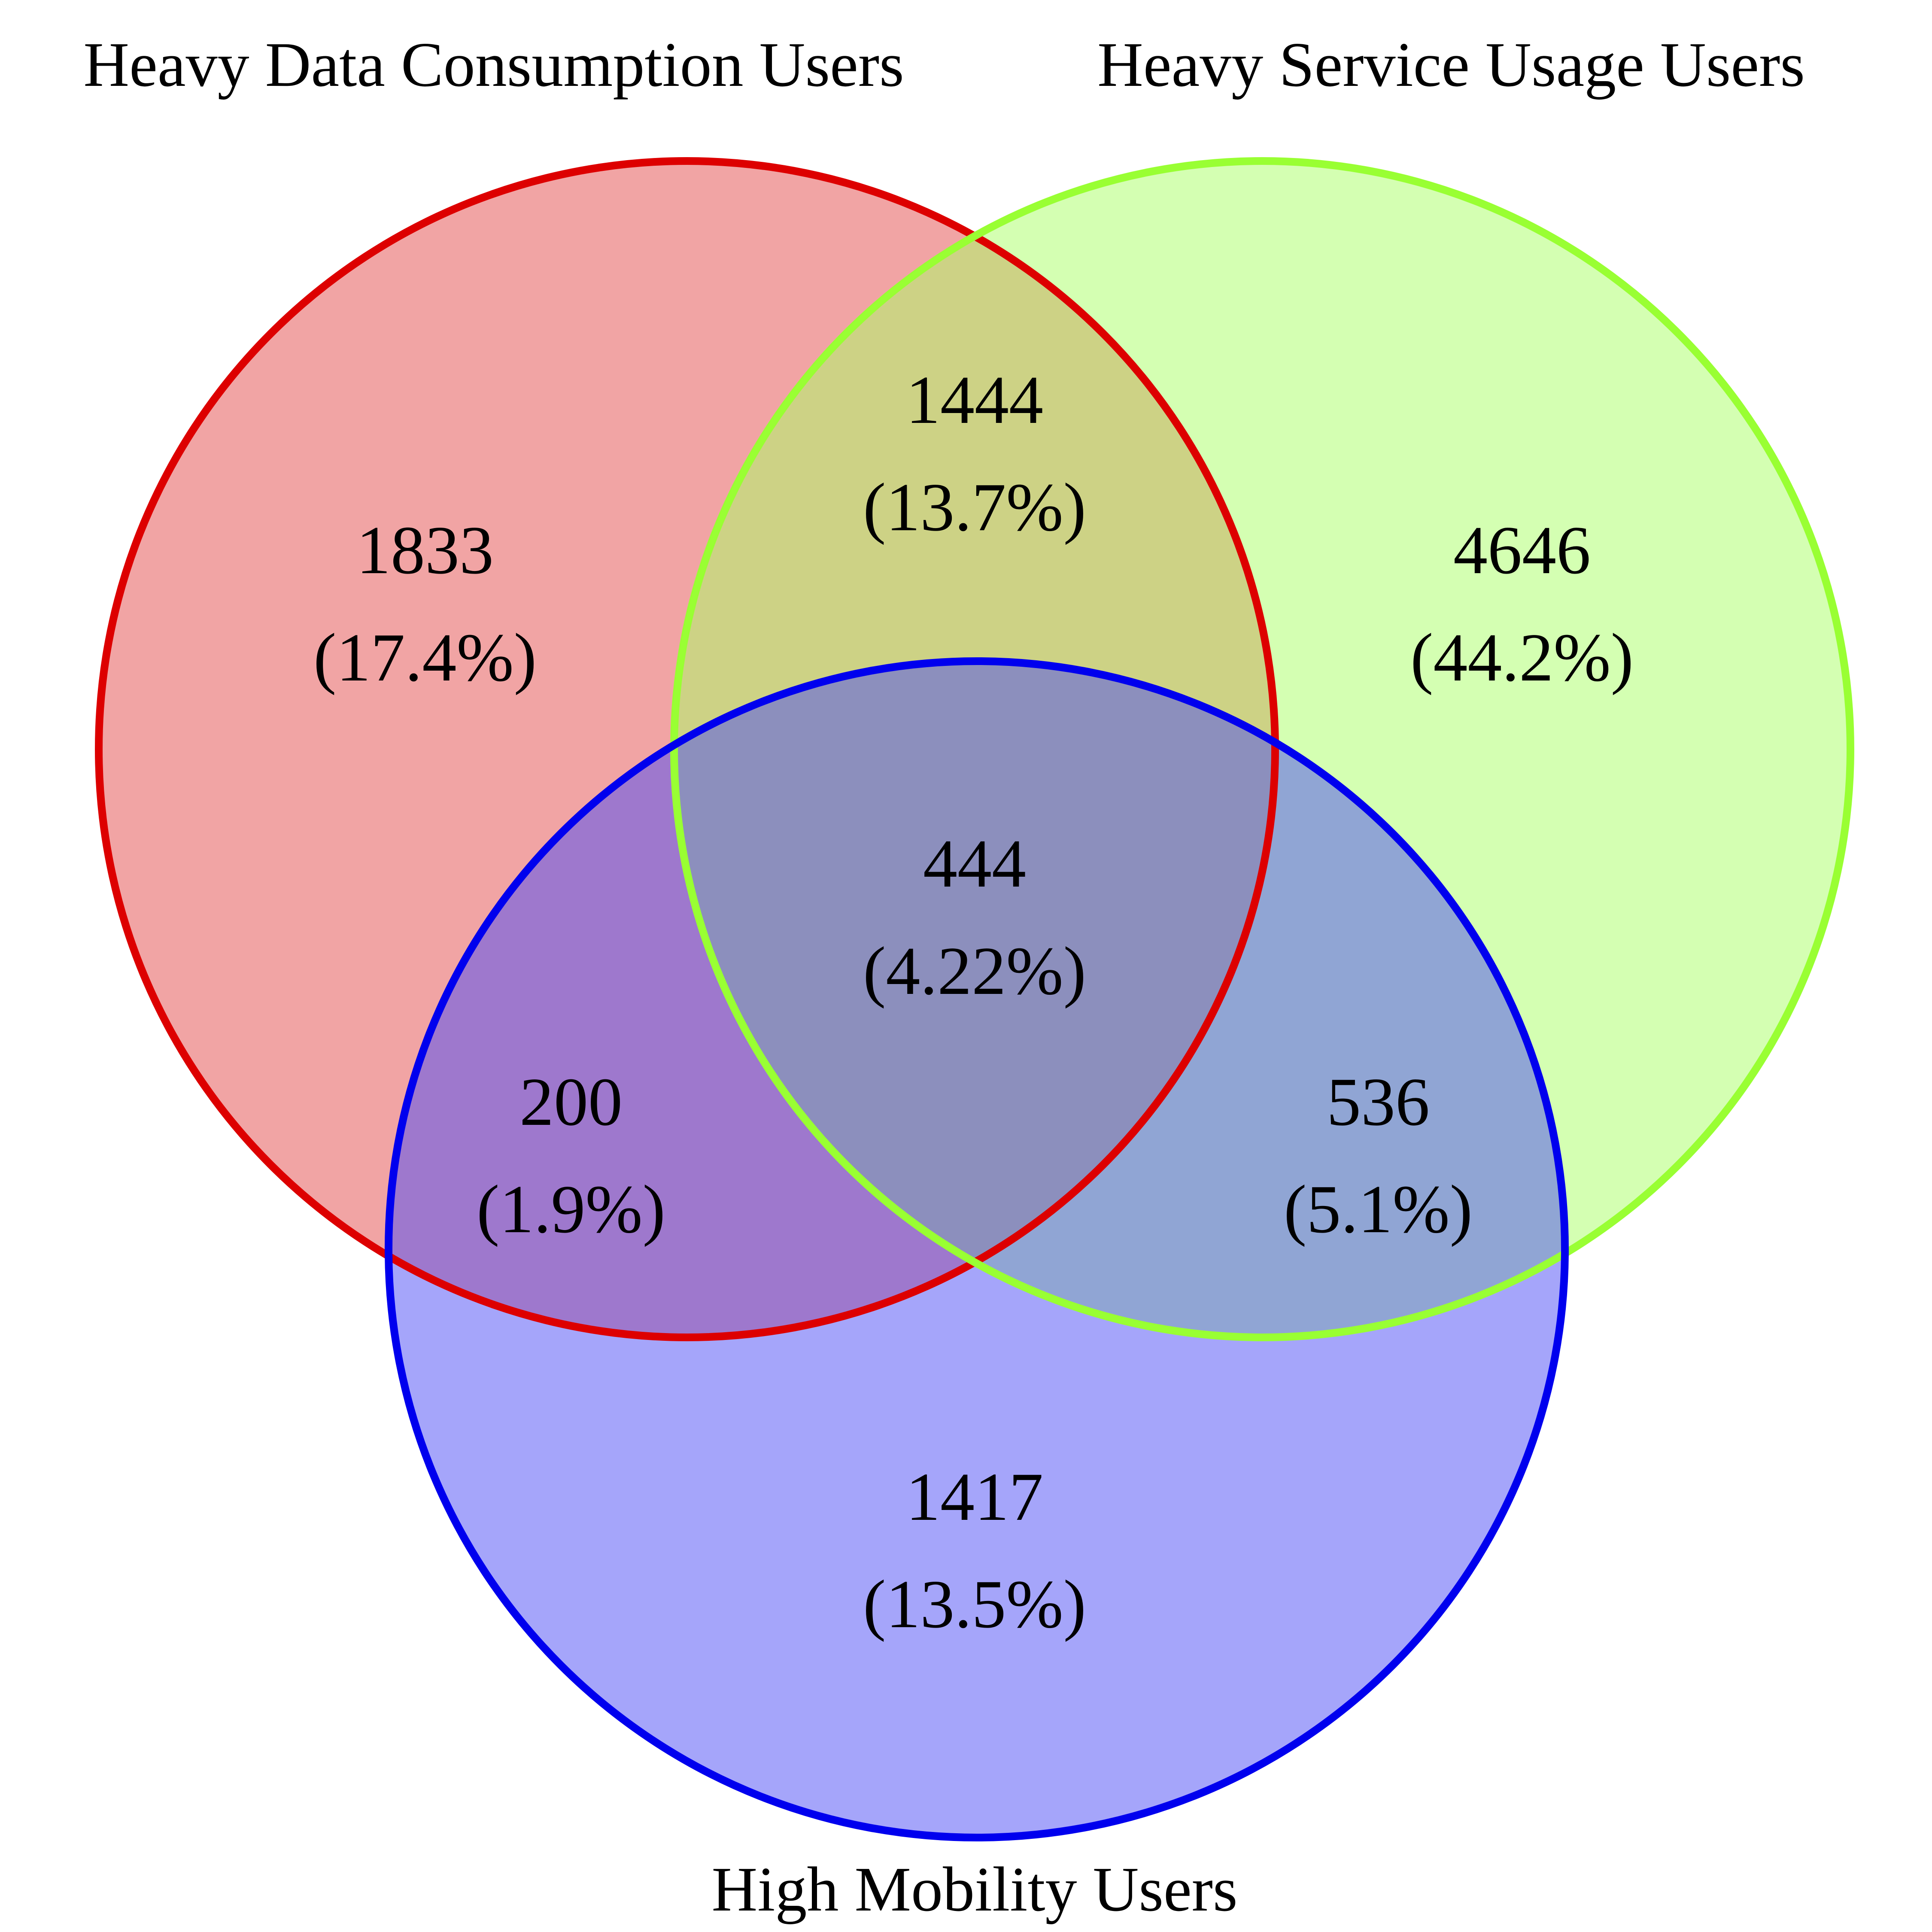 The height and width of the screenshot is (1932, 1932). What do you see at coordinates (974, 971) in the screenshot?
I see `region-pct: (4.22%)` at bounding box center [974, 971].